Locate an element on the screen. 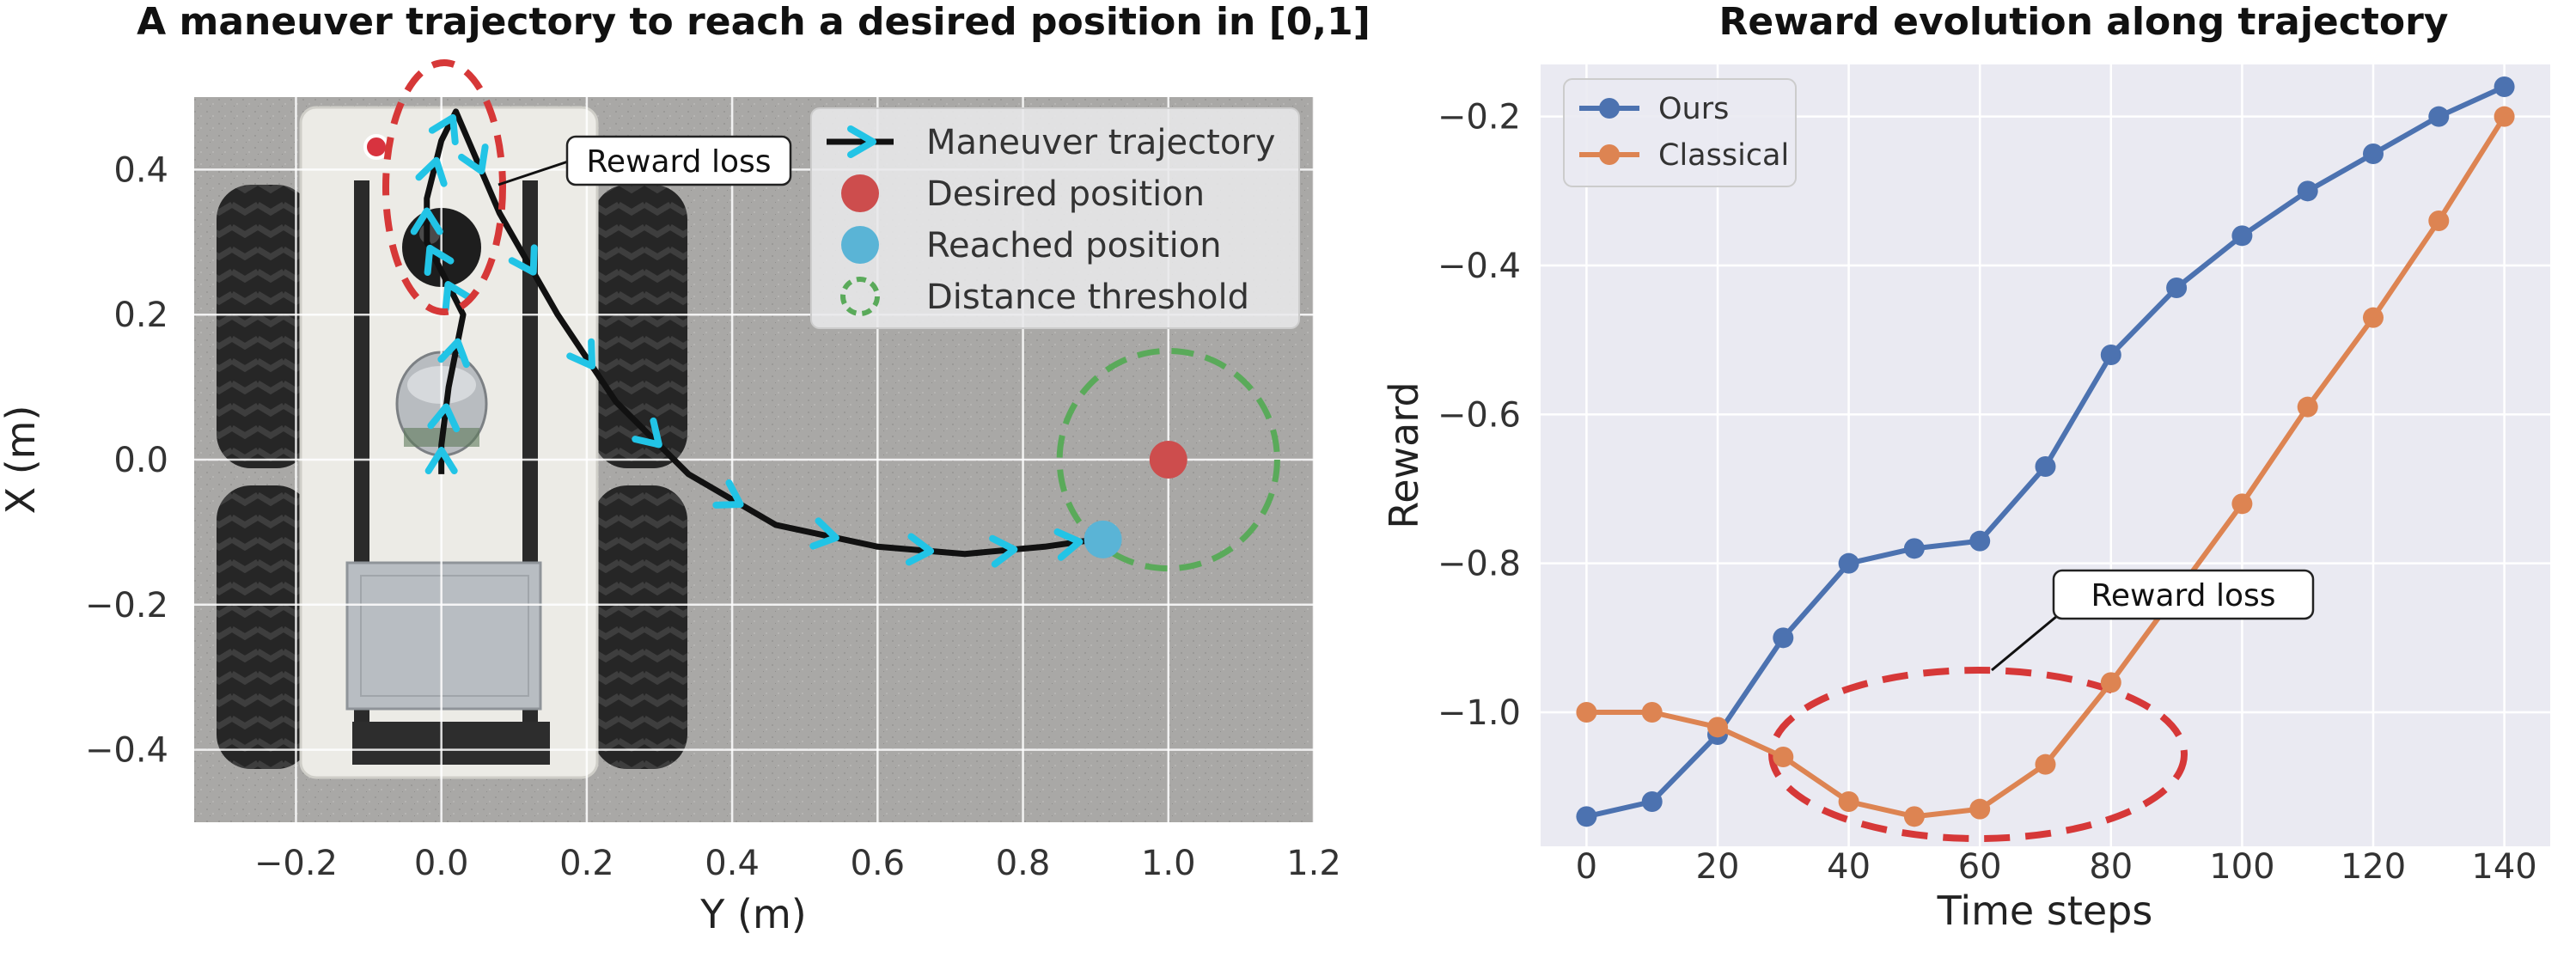 The image size is (2576, 958). trajectory-y-ticks: 0.4 0.2 0.0 −0.2 −0.4 is located at coordinates (126, 460).